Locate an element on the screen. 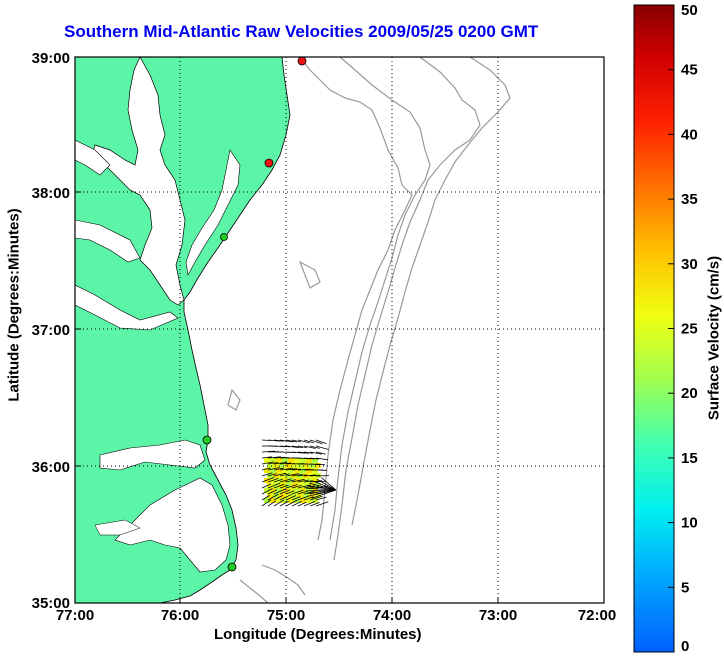  lat-tick-1: 38:00 is located at coordinates (51, 193).